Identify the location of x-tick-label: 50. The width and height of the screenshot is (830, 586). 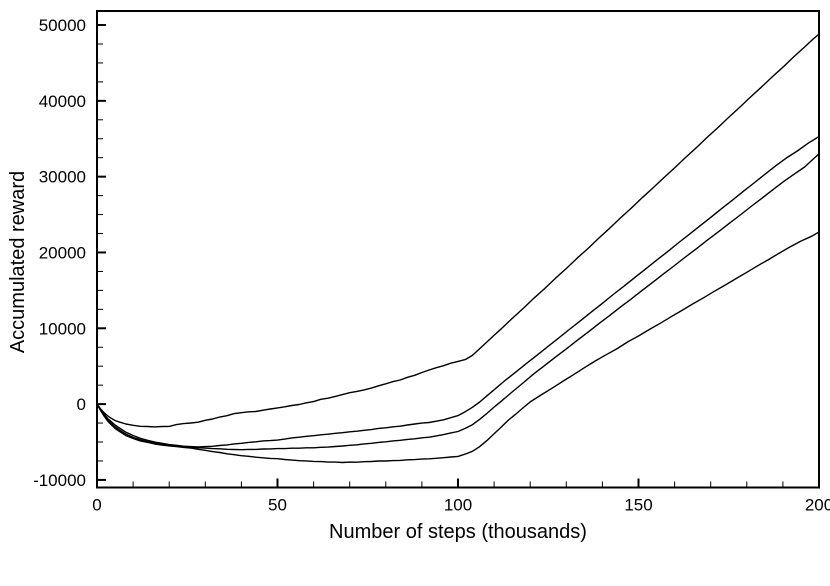
(277, 505).